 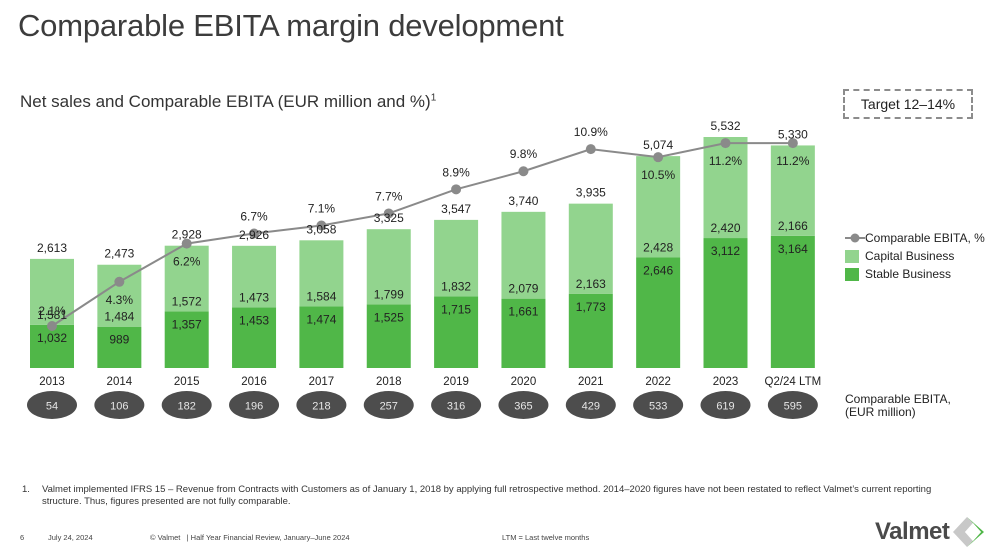 What do you see at coordinates (321, 229) in the screenshot?
I see `total-label: 3,058` at bounding box center [321, 229].